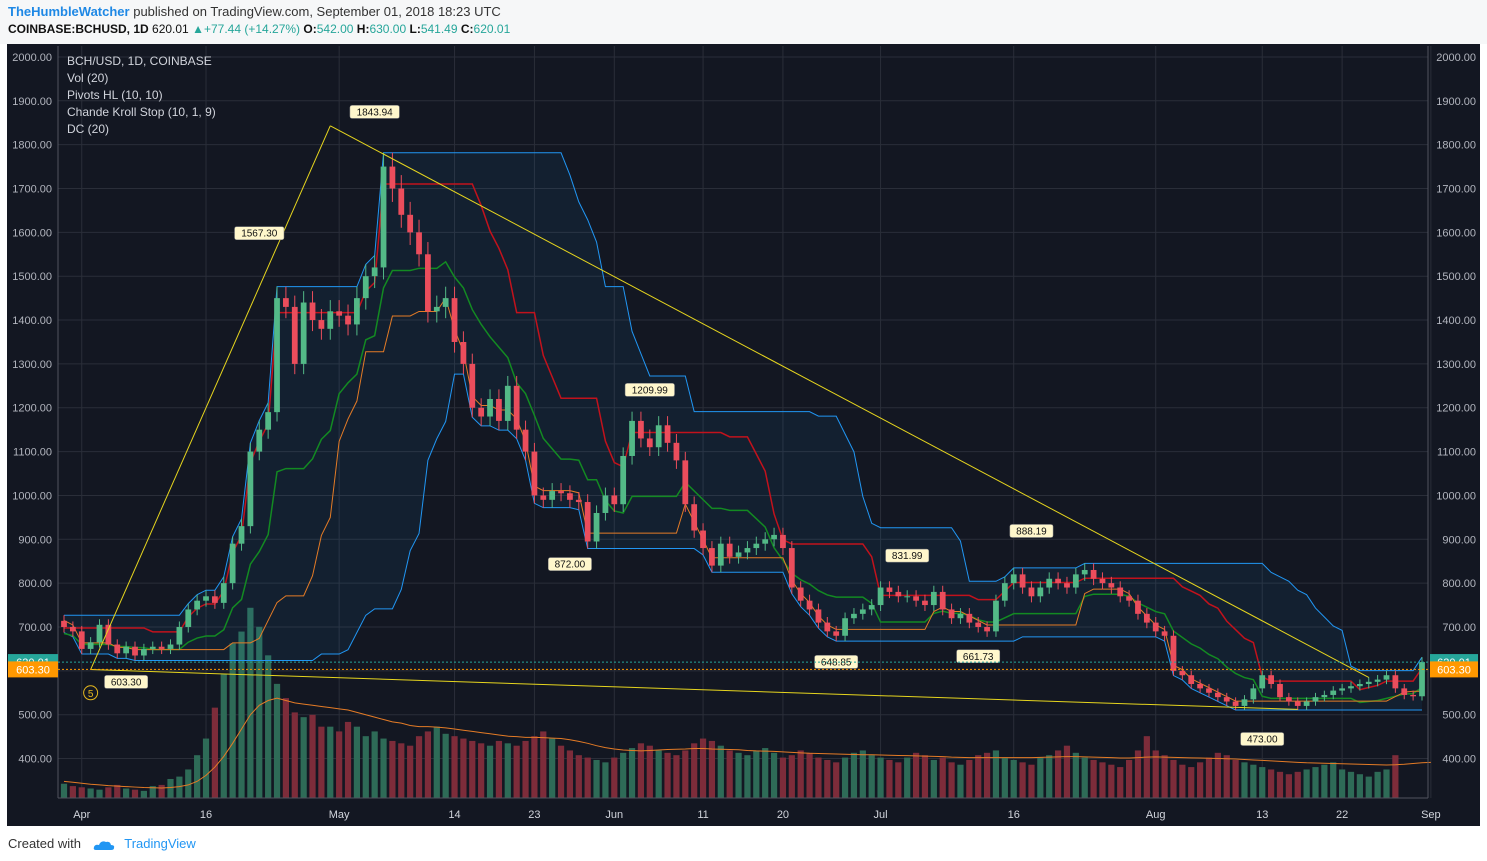 This screenshot has height=861, width=1487. Describe the element at coordinates (1459, 628) in the screenshot. I see `price-tick-right: 700.00` at that location.